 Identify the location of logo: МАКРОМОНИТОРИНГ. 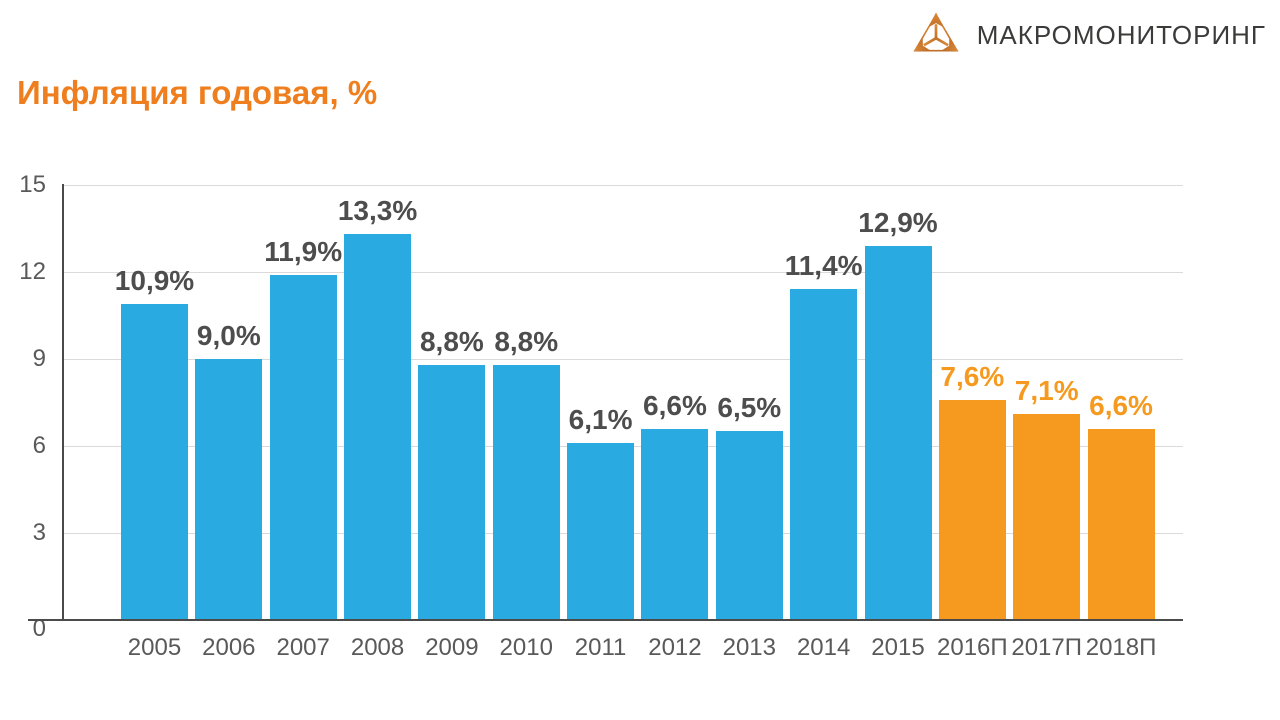
(1087, 35).